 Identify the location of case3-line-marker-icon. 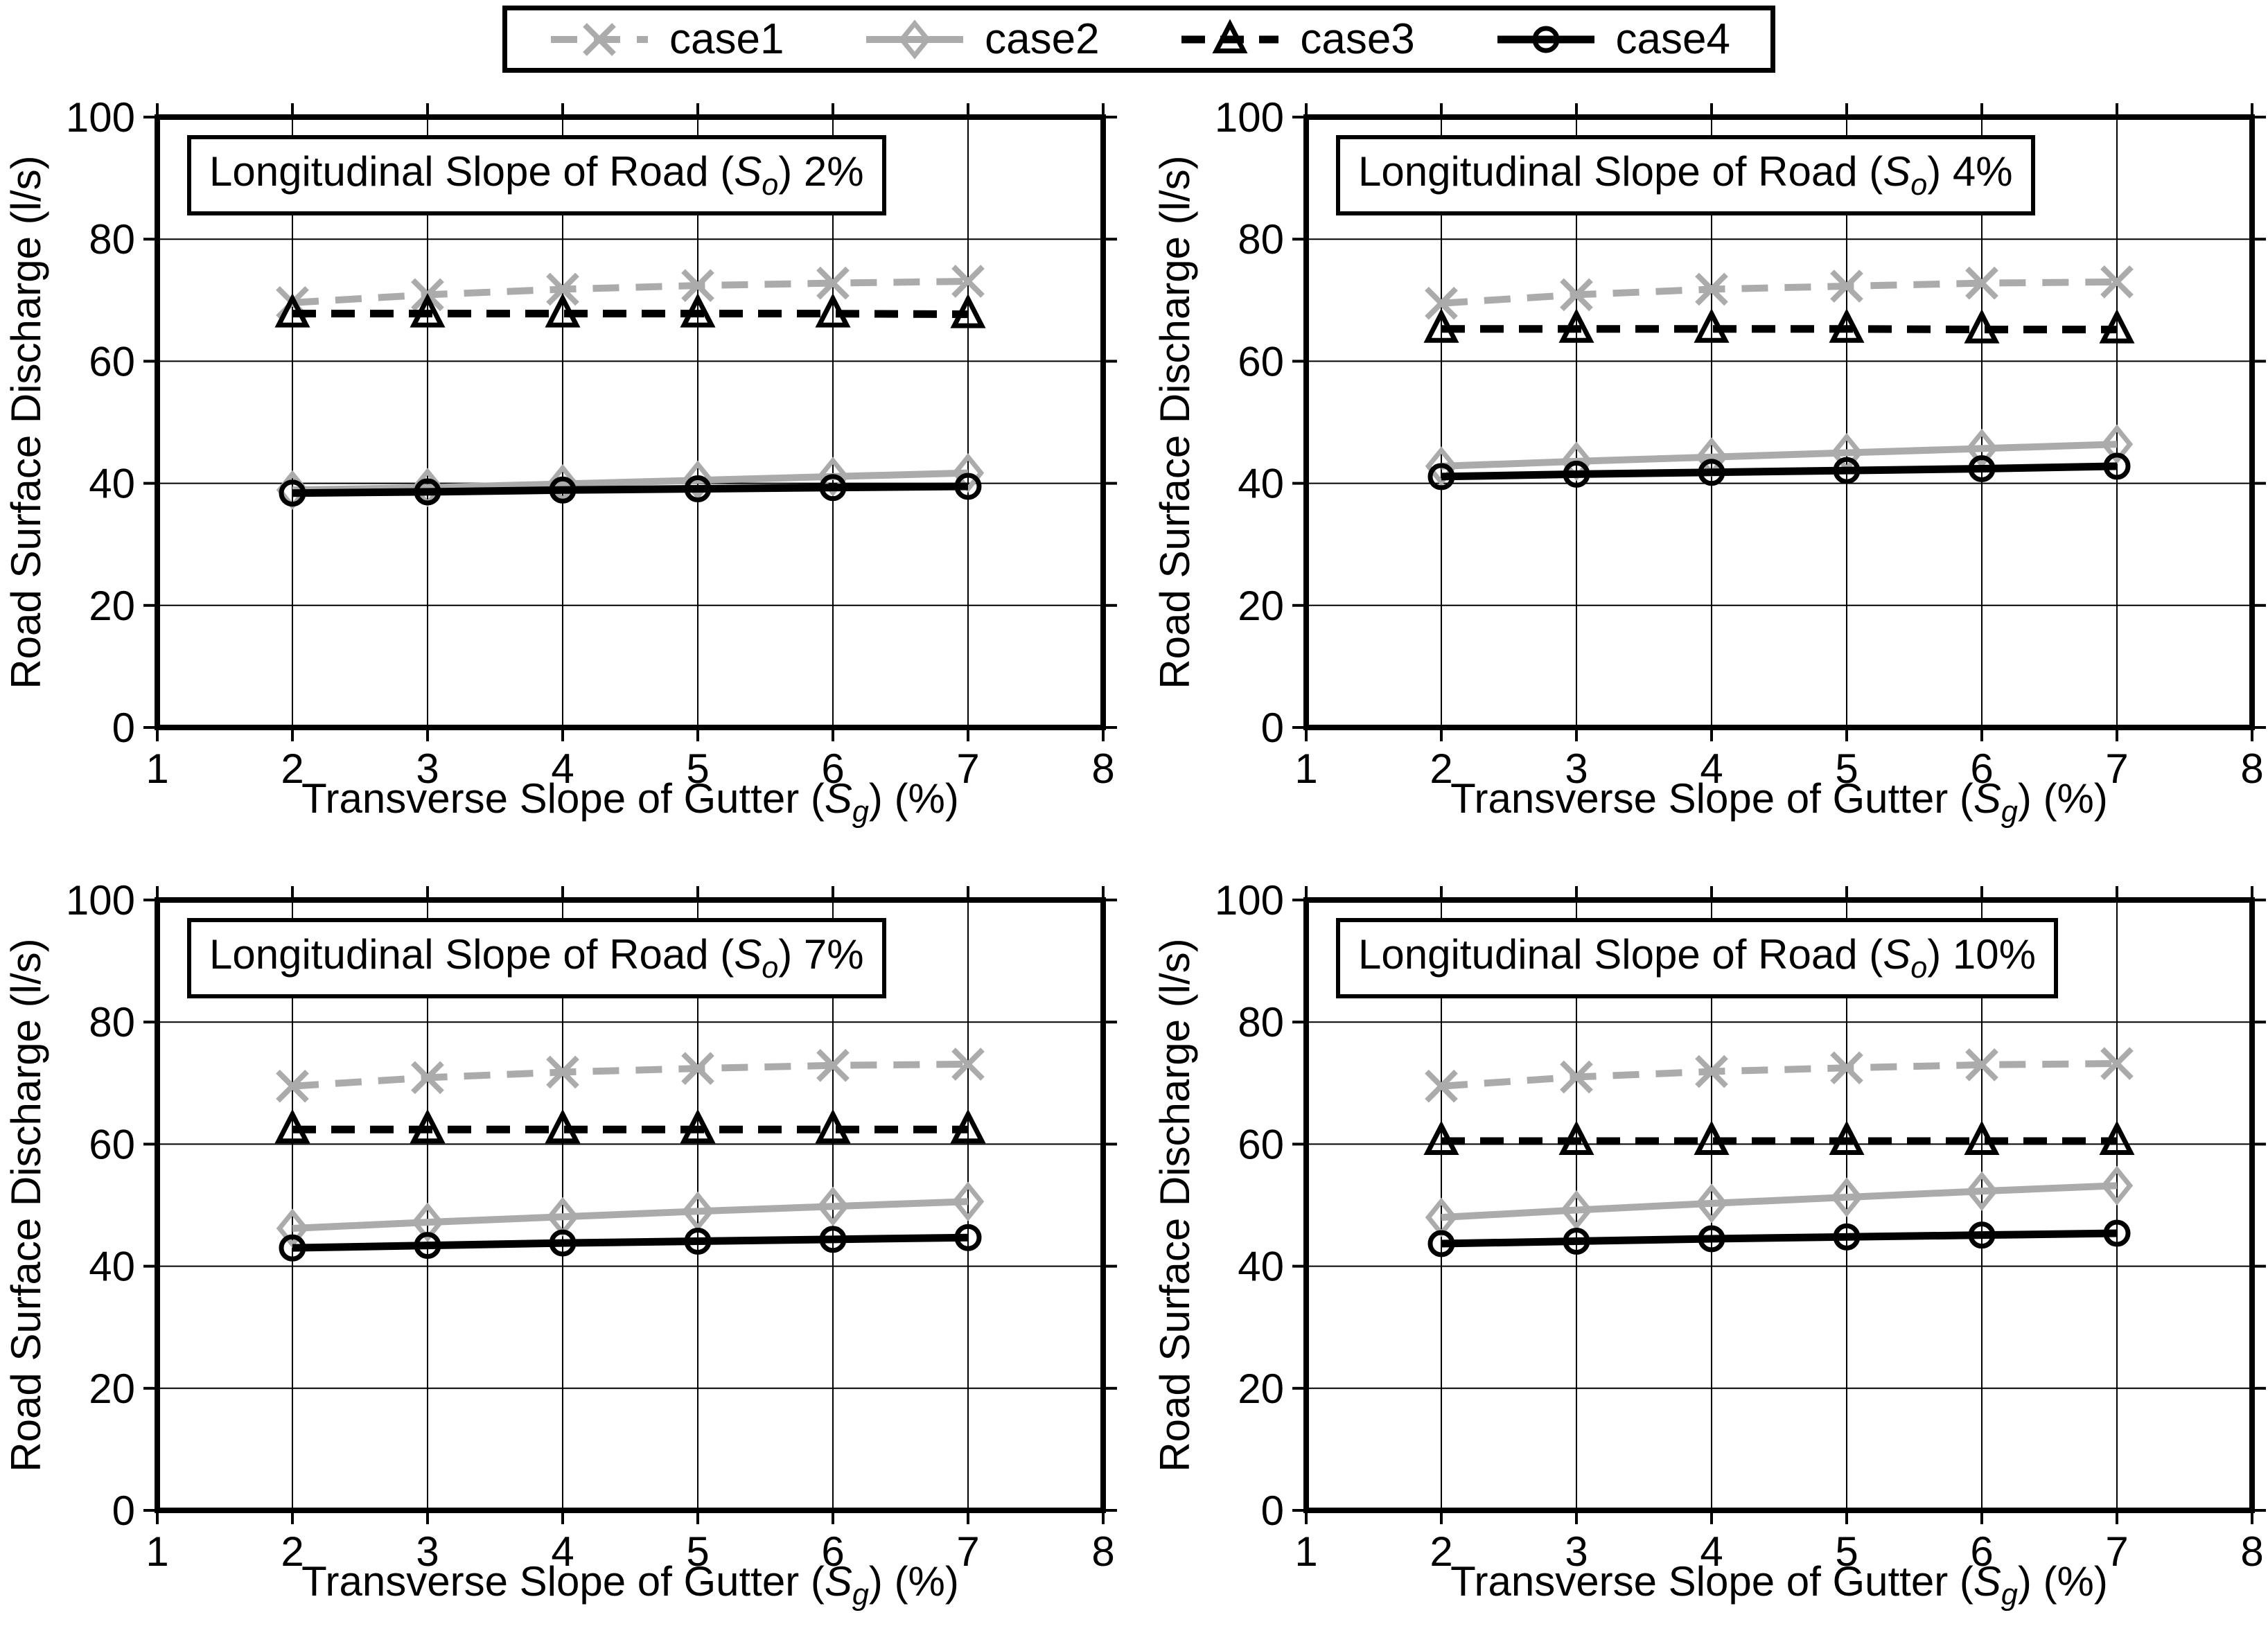
(1230, 35).